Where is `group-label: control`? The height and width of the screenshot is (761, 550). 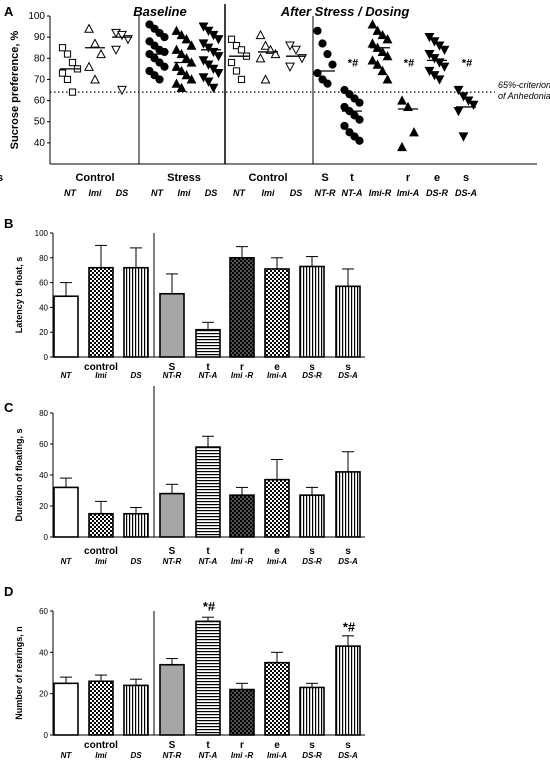
group-label: control is located at coordinates (101, 551).